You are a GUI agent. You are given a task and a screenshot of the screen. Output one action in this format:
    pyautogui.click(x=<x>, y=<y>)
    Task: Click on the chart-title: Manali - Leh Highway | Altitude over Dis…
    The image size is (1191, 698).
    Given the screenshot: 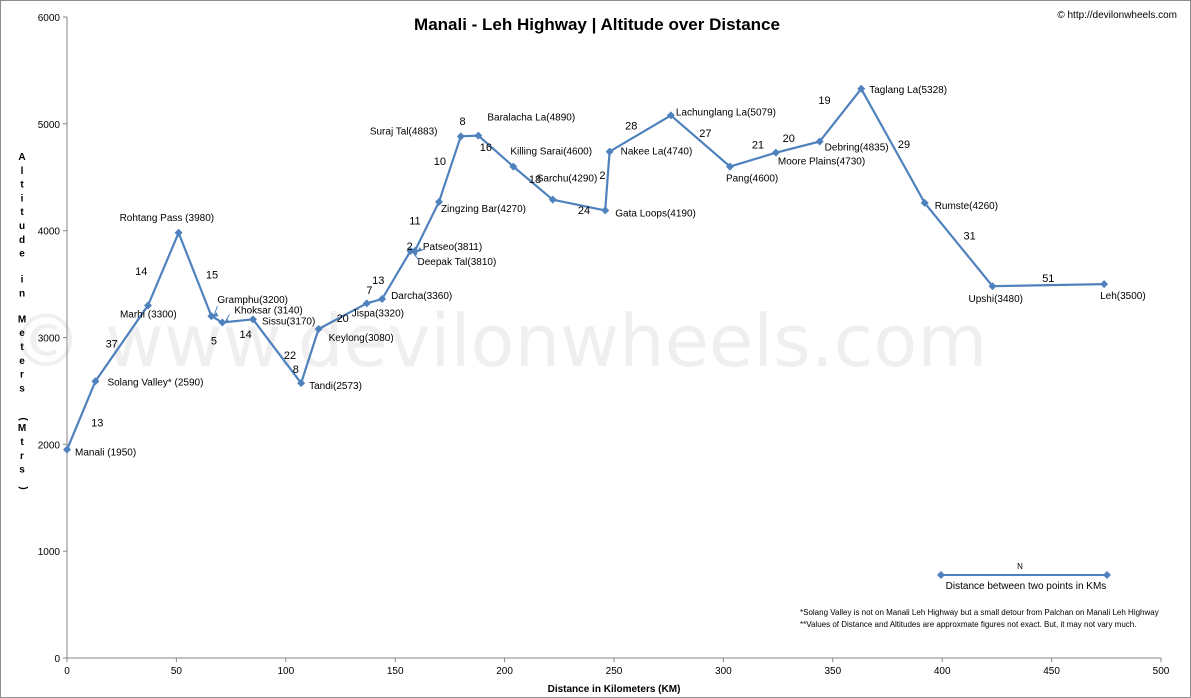 What is the action you would take?
    pyautogui.click(x=597, y=24)
    